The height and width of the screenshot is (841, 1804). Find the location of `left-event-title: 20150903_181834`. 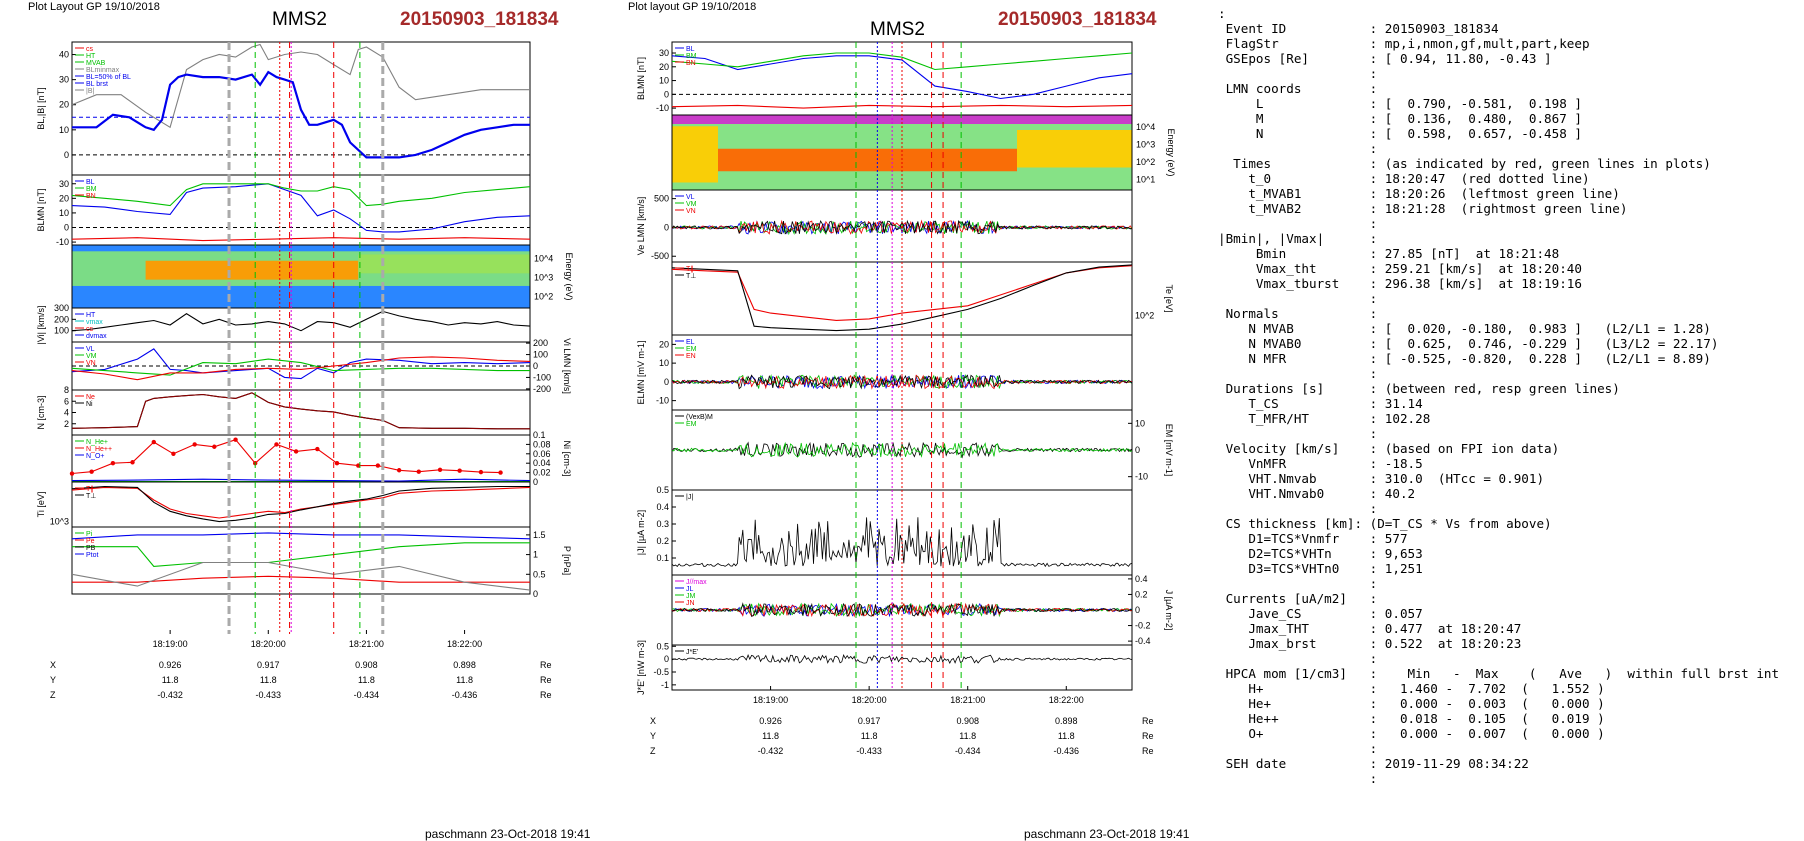

left-event-title: 20150903_181834 is located at coordinates (479, 19).